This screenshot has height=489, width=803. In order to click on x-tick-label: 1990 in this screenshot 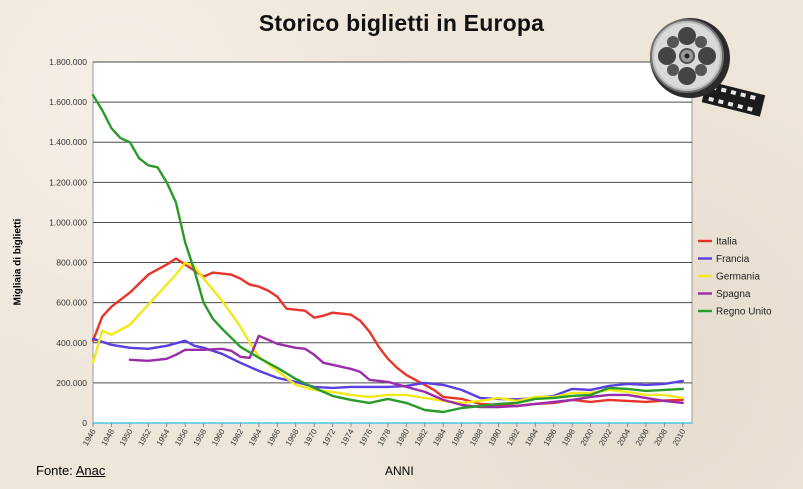, I will do `click(495, 437)`.